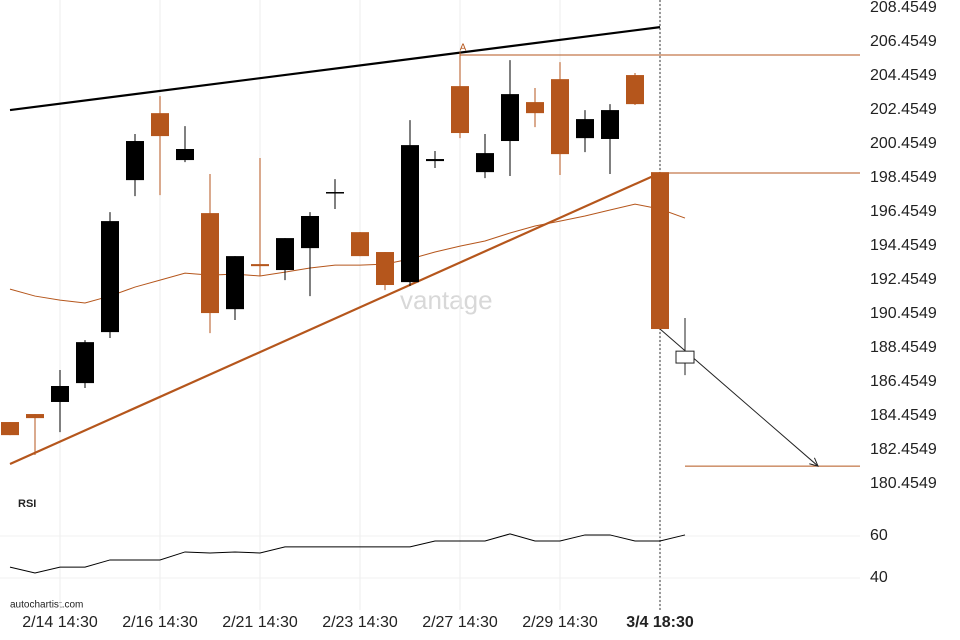  Describe the element at coordinates (903, 109) in the screenshot. I see `y-tick-label: 202.4549` at that location.